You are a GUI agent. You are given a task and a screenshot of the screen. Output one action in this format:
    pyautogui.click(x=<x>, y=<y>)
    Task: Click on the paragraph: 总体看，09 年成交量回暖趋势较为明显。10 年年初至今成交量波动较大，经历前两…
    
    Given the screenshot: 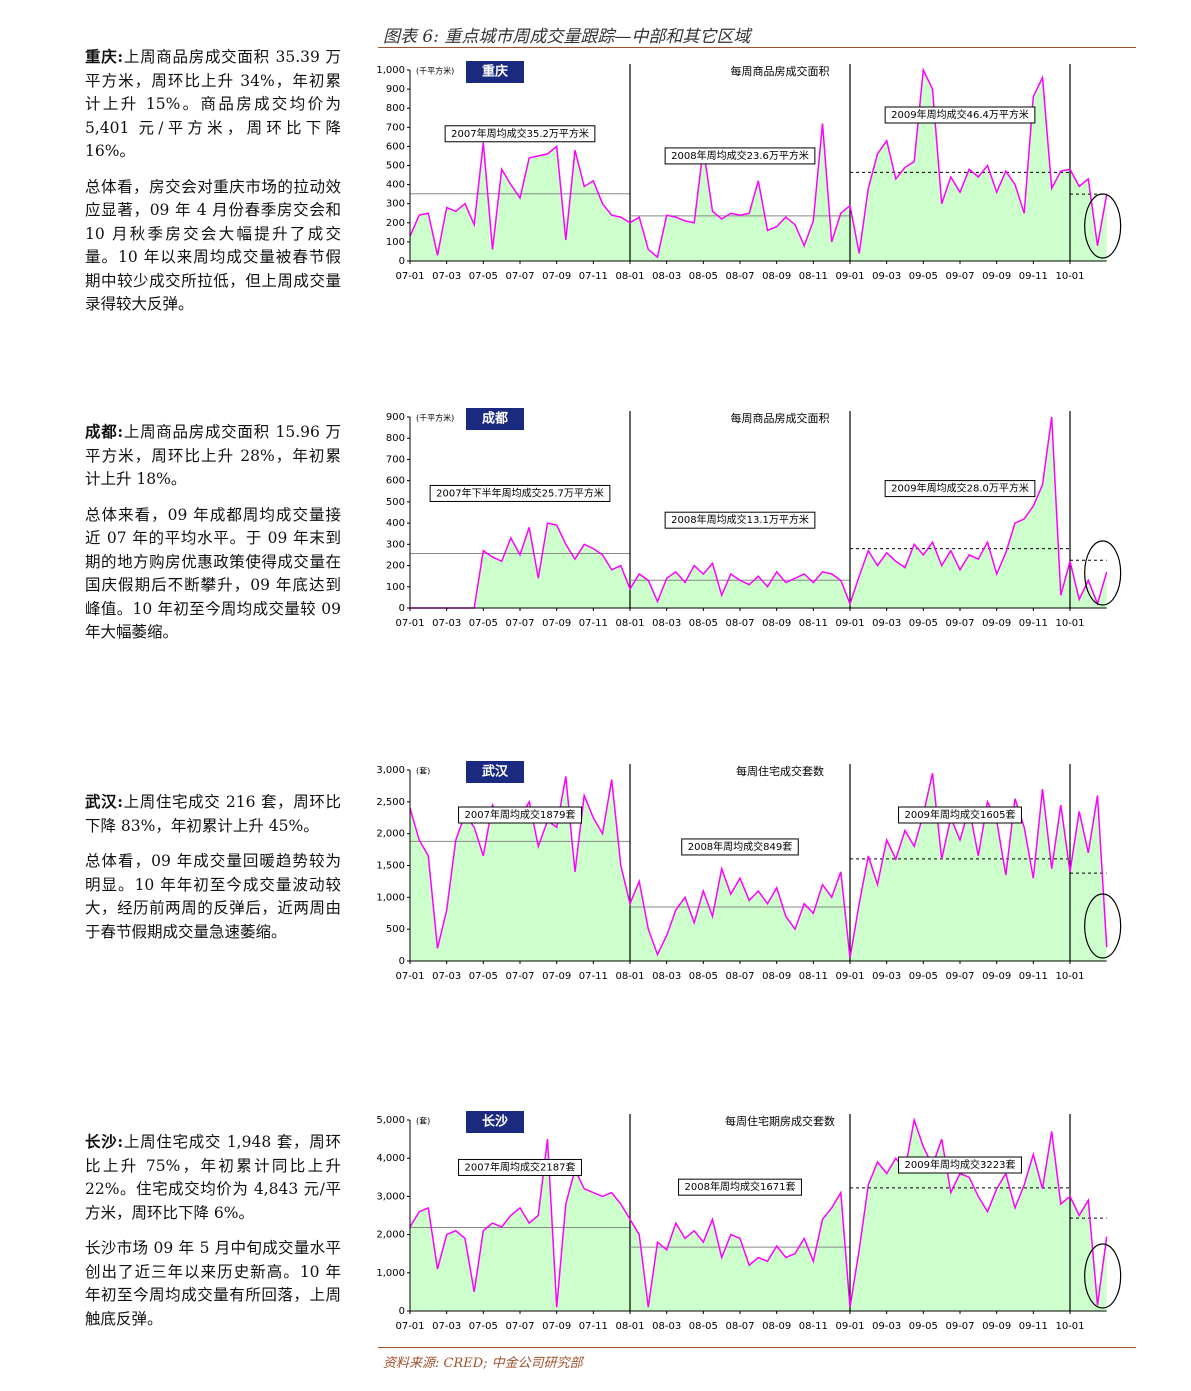 What is the action you would take?
    pyautogui.click(x=213, y=897)
    